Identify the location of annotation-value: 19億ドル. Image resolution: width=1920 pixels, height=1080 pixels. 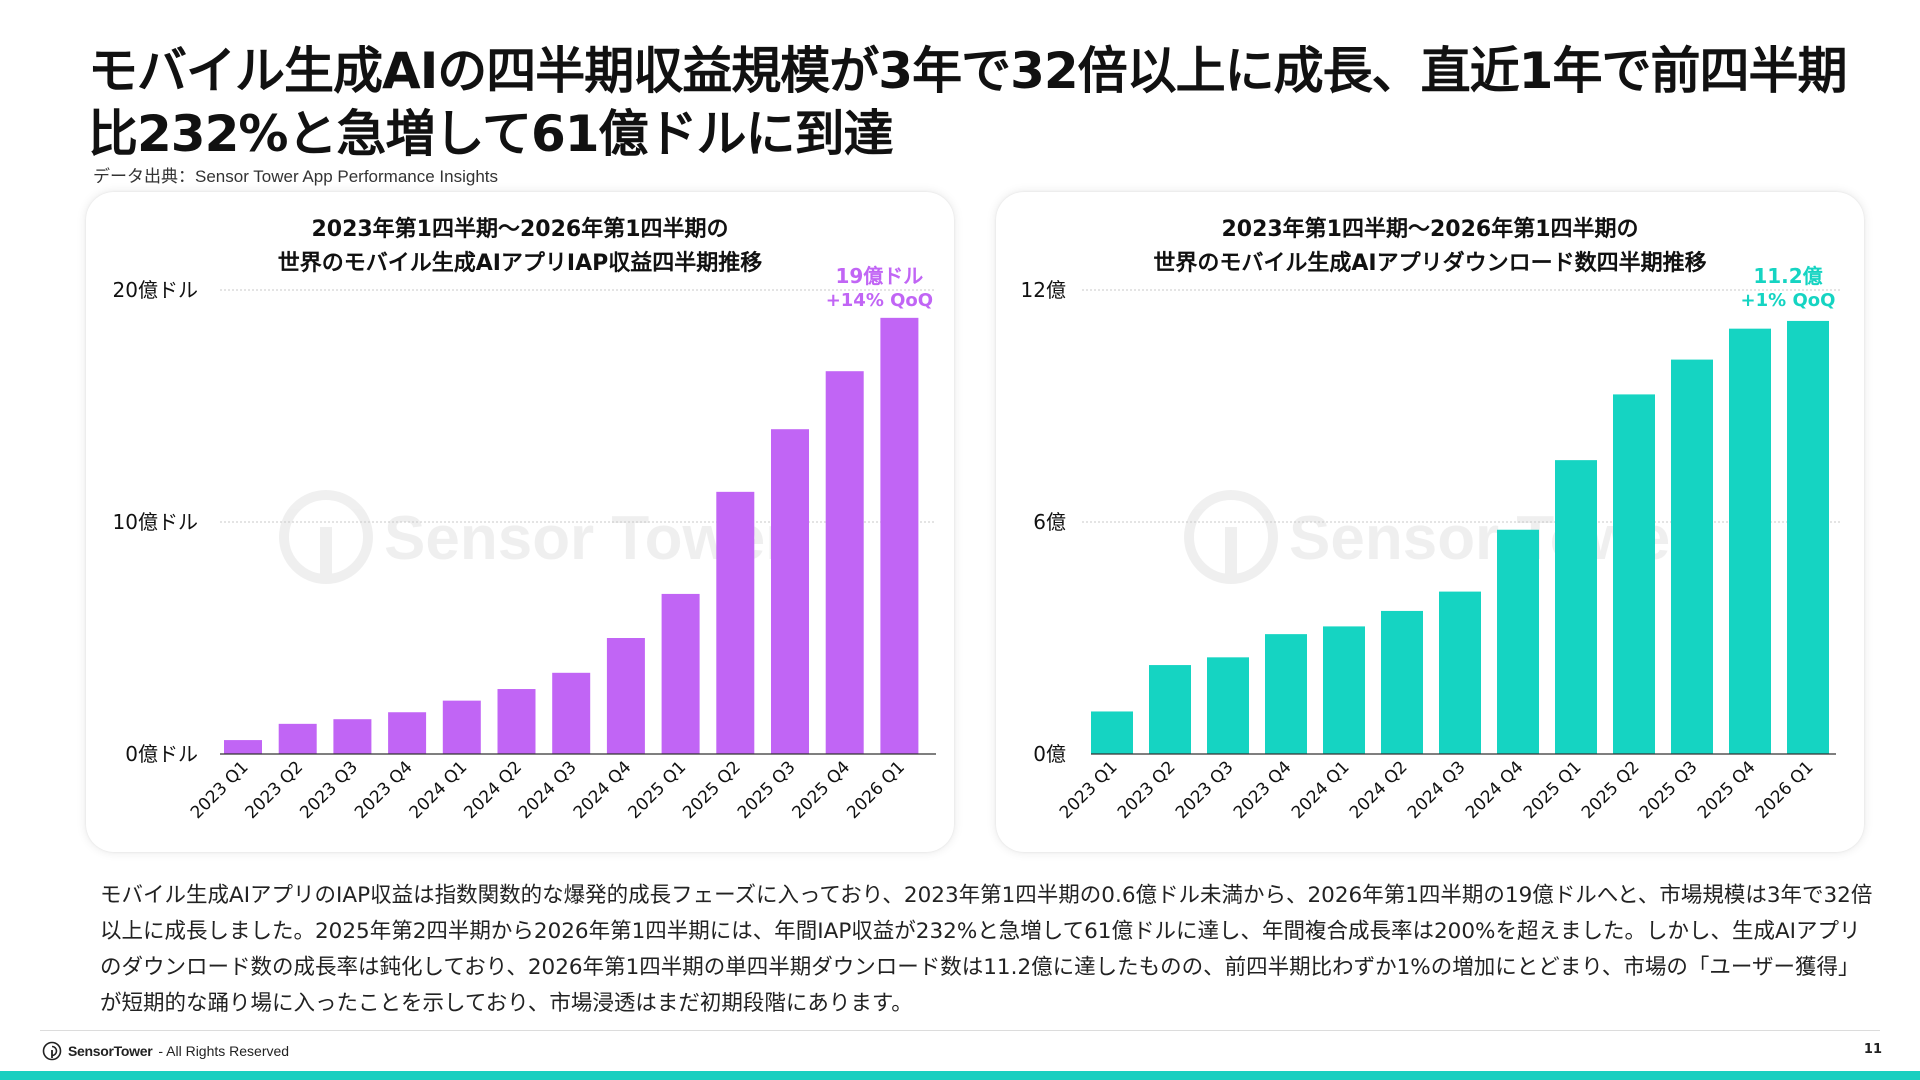
(879, 276).